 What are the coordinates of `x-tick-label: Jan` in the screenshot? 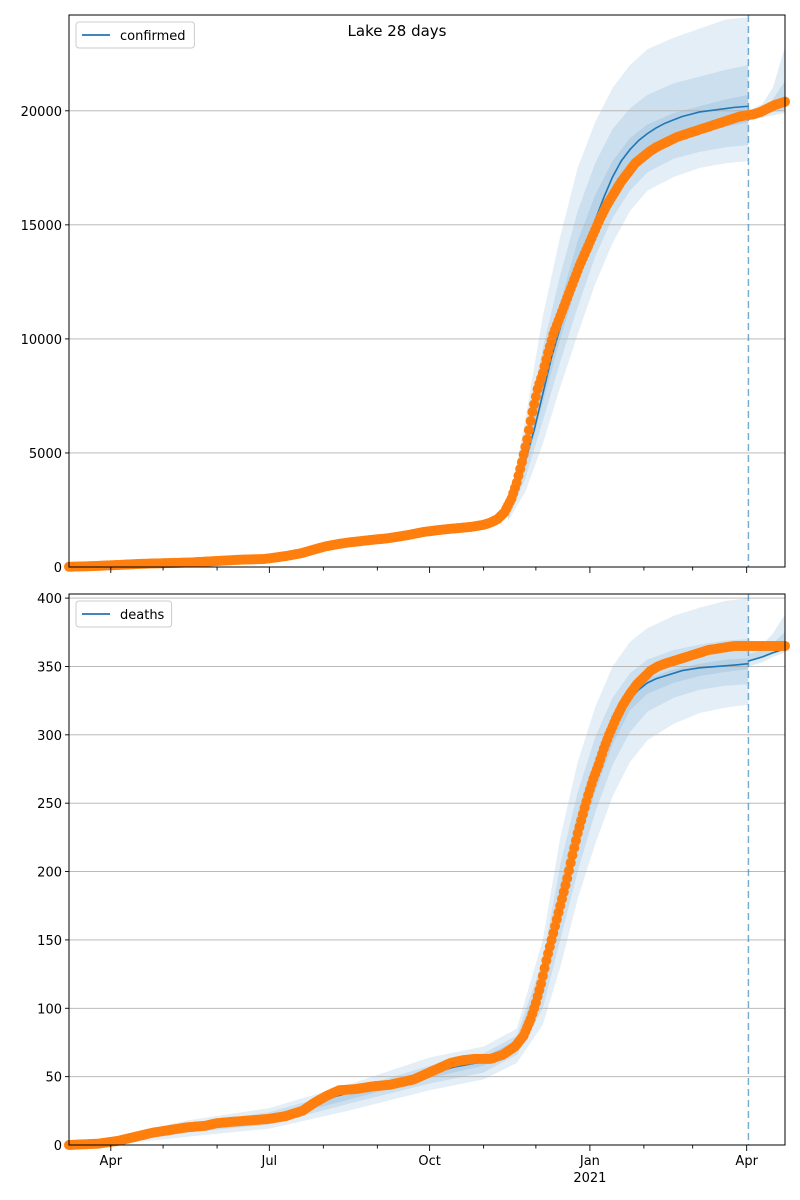 It's located at (589, 1161).